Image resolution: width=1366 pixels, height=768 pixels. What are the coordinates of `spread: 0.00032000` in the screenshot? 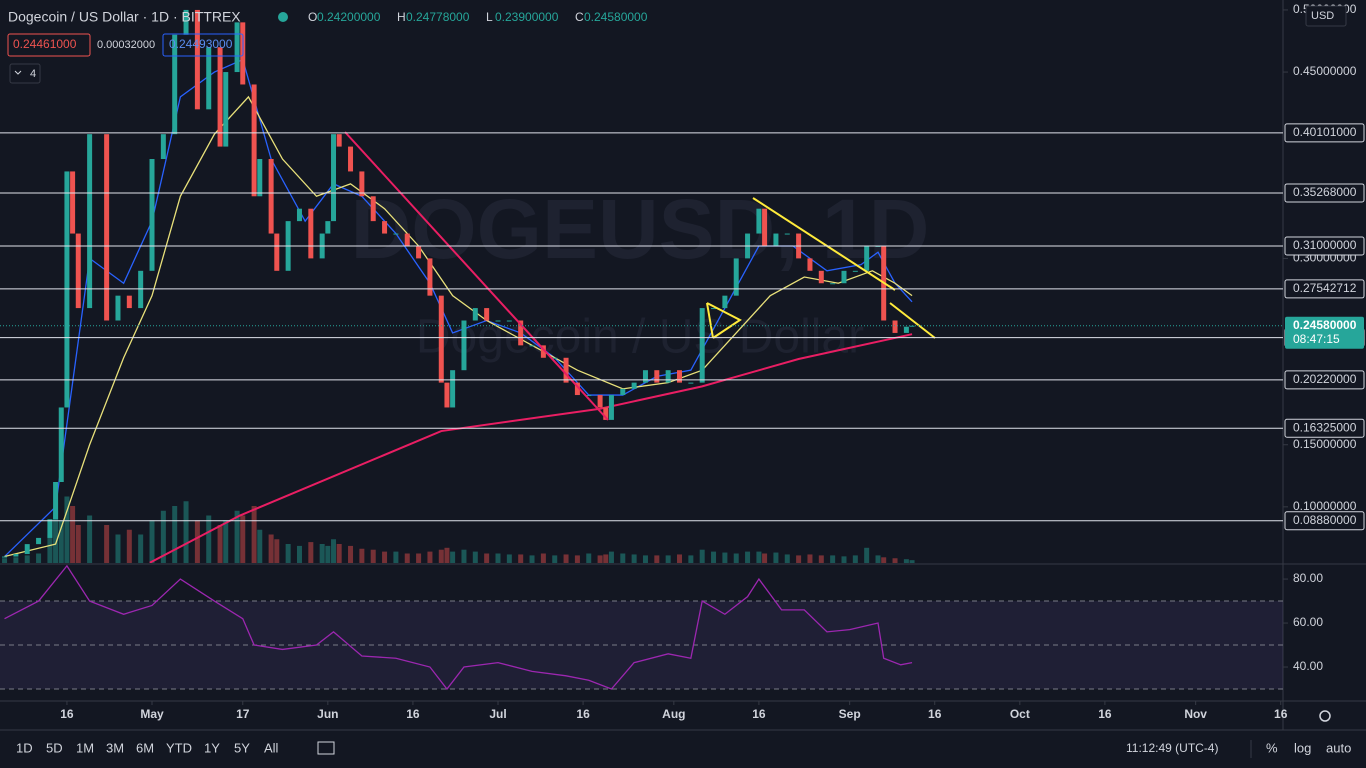 It's located at (126, 45).